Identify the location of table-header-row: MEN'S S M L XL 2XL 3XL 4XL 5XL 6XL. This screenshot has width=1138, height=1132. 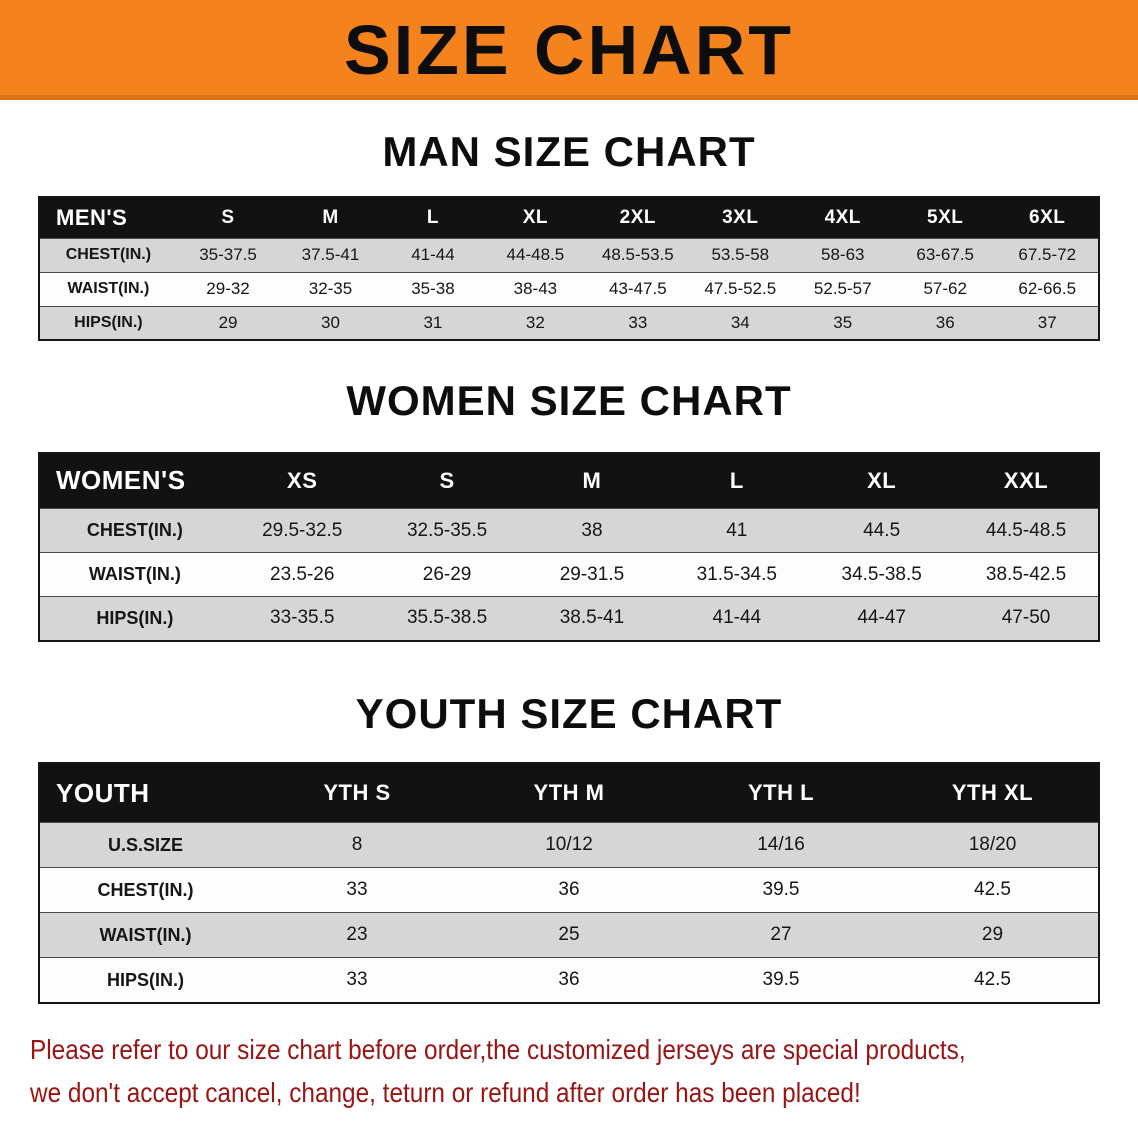
(569, 218).